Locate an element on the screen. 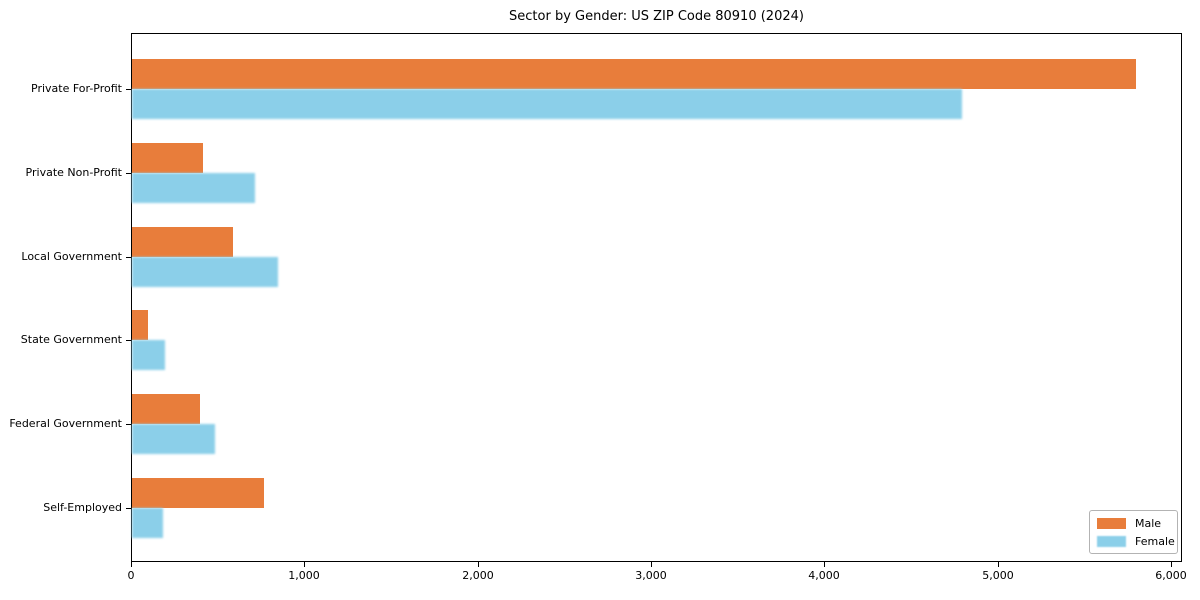 This screenshot has width=1200, height=600. bar-female-federal-government is located at coordinates (173, 439).